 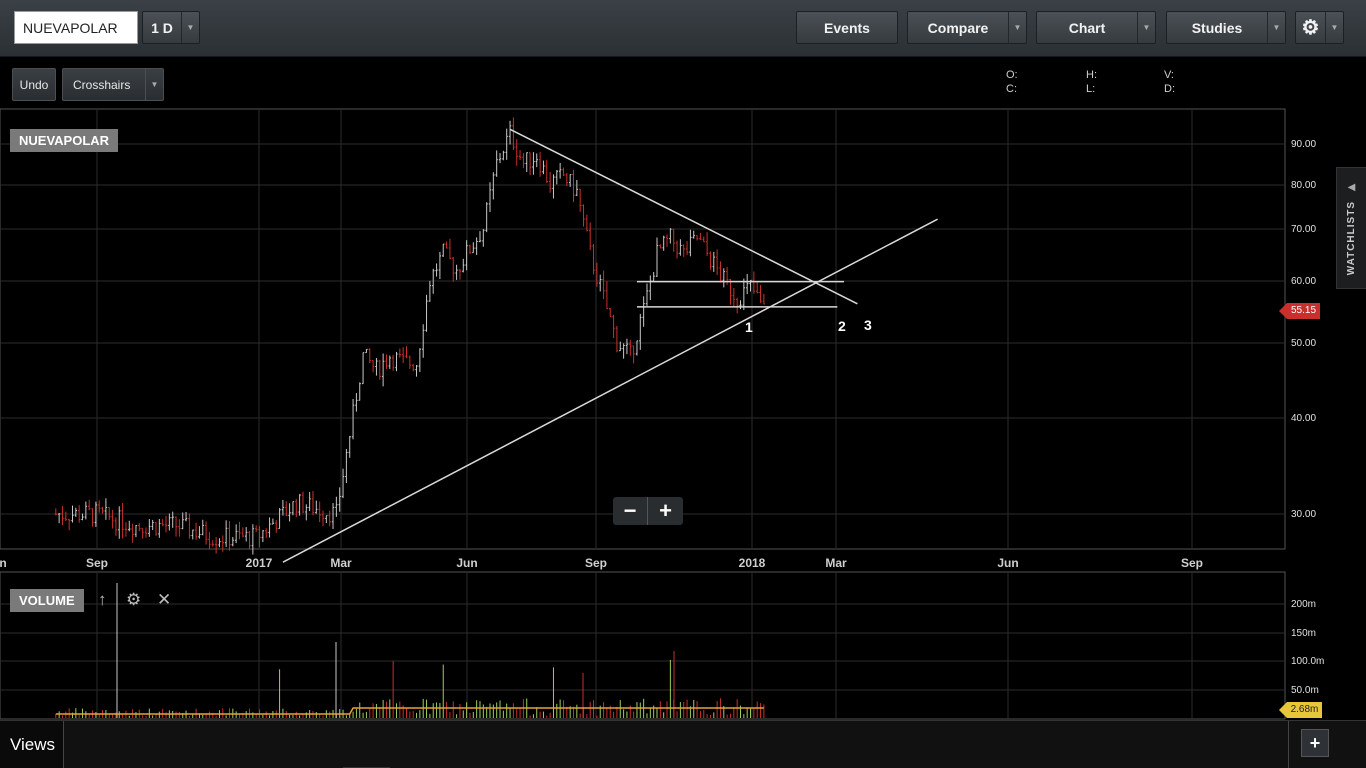 What do you see at coordinates (1305, 690) in the screenshot?
I see `volume-y-tick-label: 50.0m` at bounding box center [1305, 690].